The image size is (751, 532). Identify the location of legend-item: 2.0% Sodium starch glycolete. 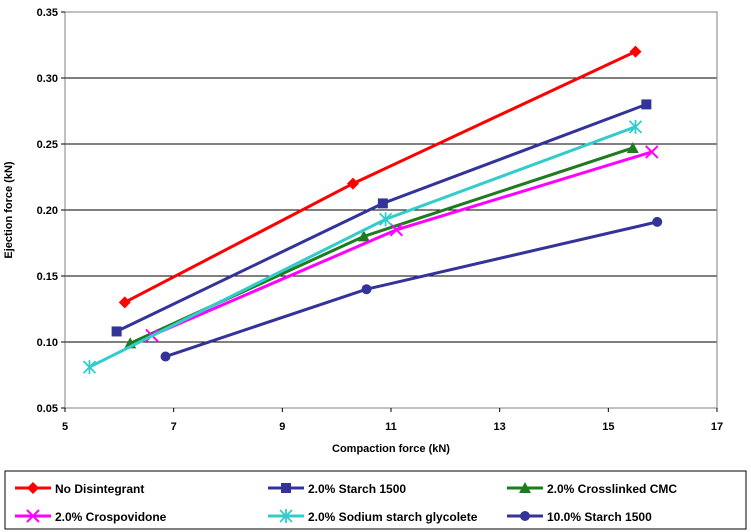
(373, 516).